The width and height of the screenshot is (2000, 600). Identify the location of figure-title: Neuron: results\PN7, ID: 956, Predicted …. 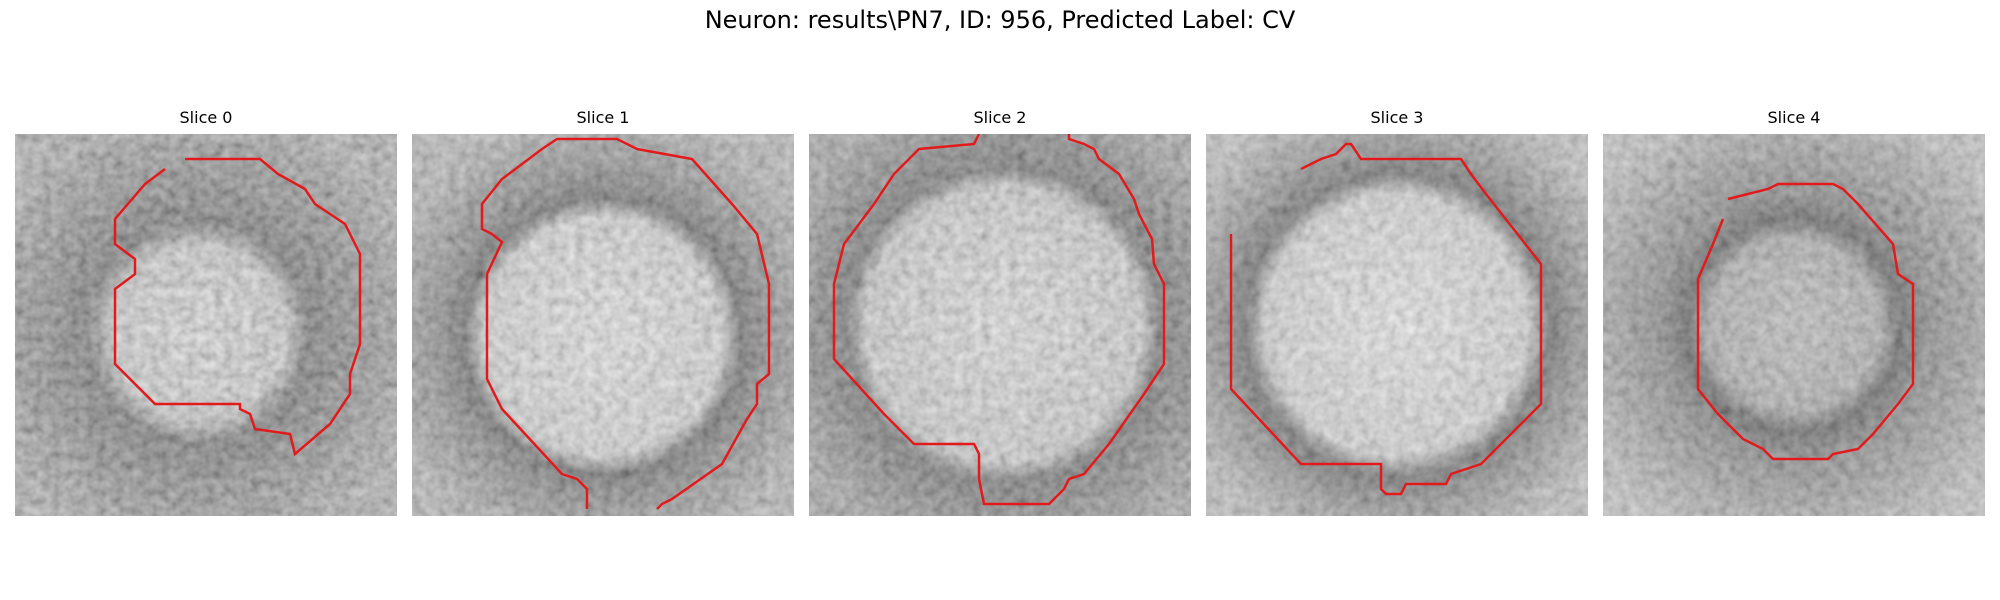
(1000, 20).